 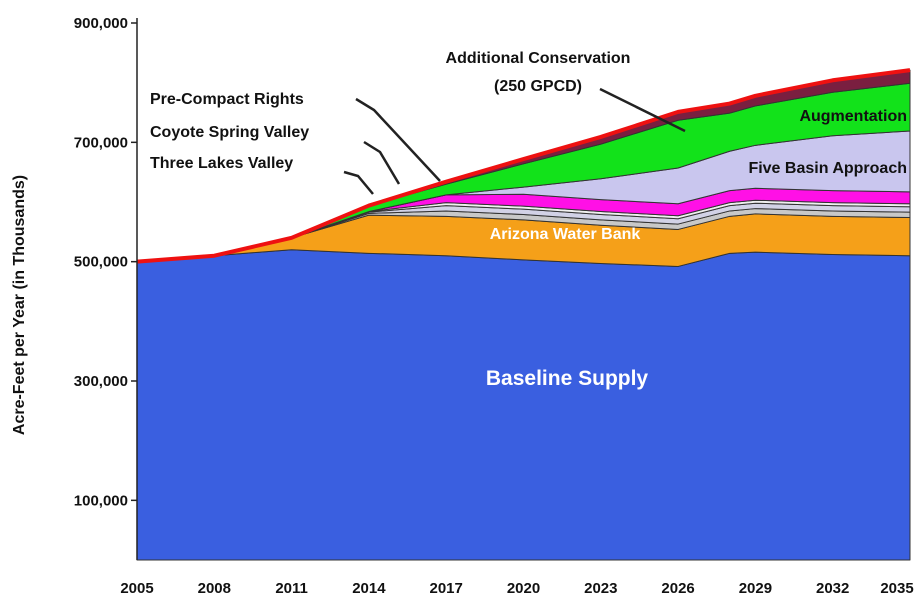 What do you see at coordinates (853, 116) in the screenshot?
I see `label-augmentation: Augmentation` at bounding box center [853, 116].